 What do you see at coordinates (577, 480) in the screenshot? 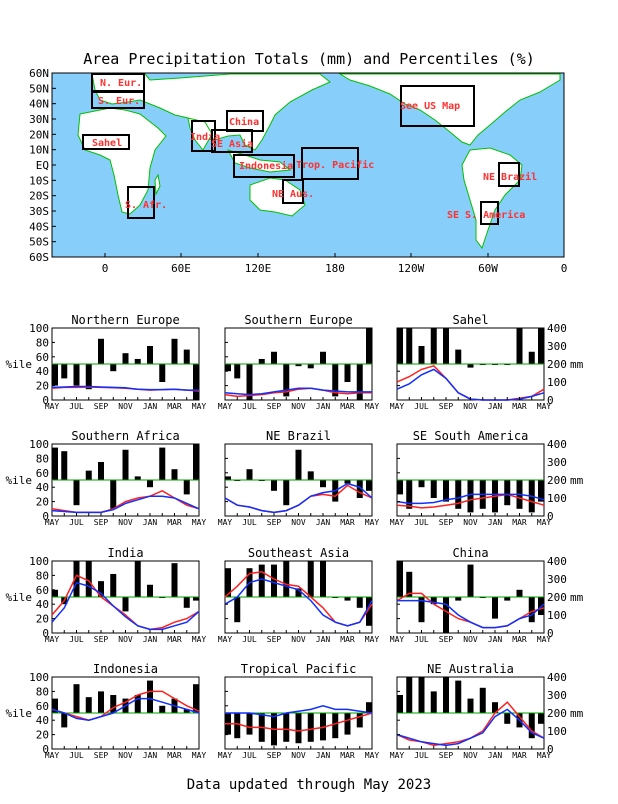
I see `mm-axis-label: mm` at bounding box center [577, 480].